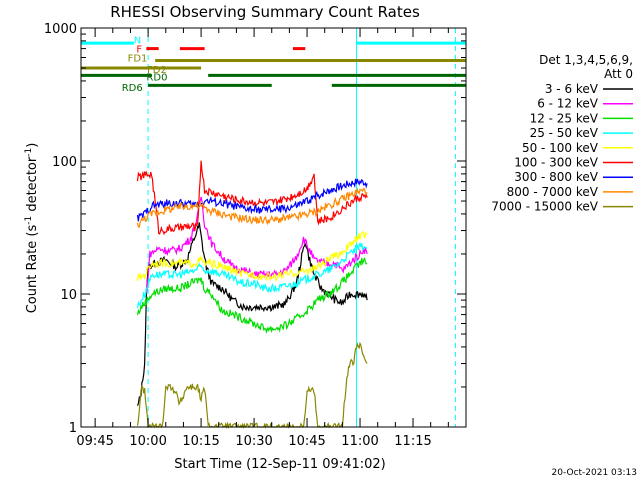 This screenshot has height=480, width=640. I want to click on x-tick-label: 10:30, so click(253, 441).